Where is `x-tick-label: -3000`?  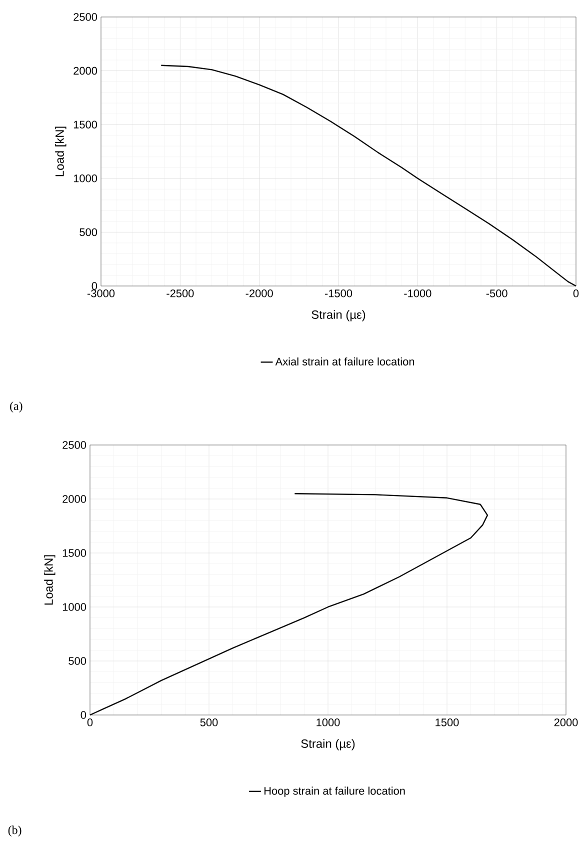 x-tick-label: -3000 is located at coordinates (101, 294).